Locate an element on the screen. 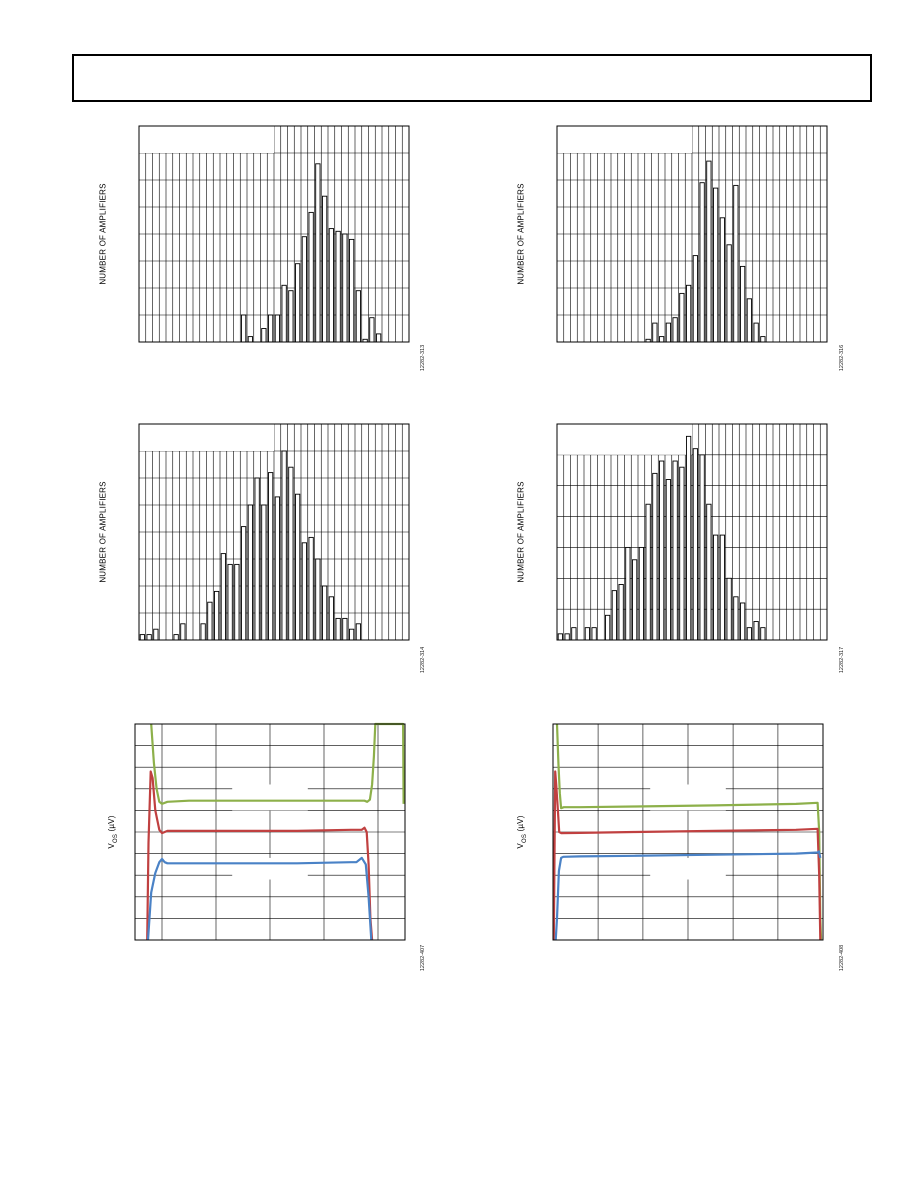 The height and width of the screenshot is (1188, 918). hist-1-figure-id: 12282-313 is located at coordinates (423, 358).